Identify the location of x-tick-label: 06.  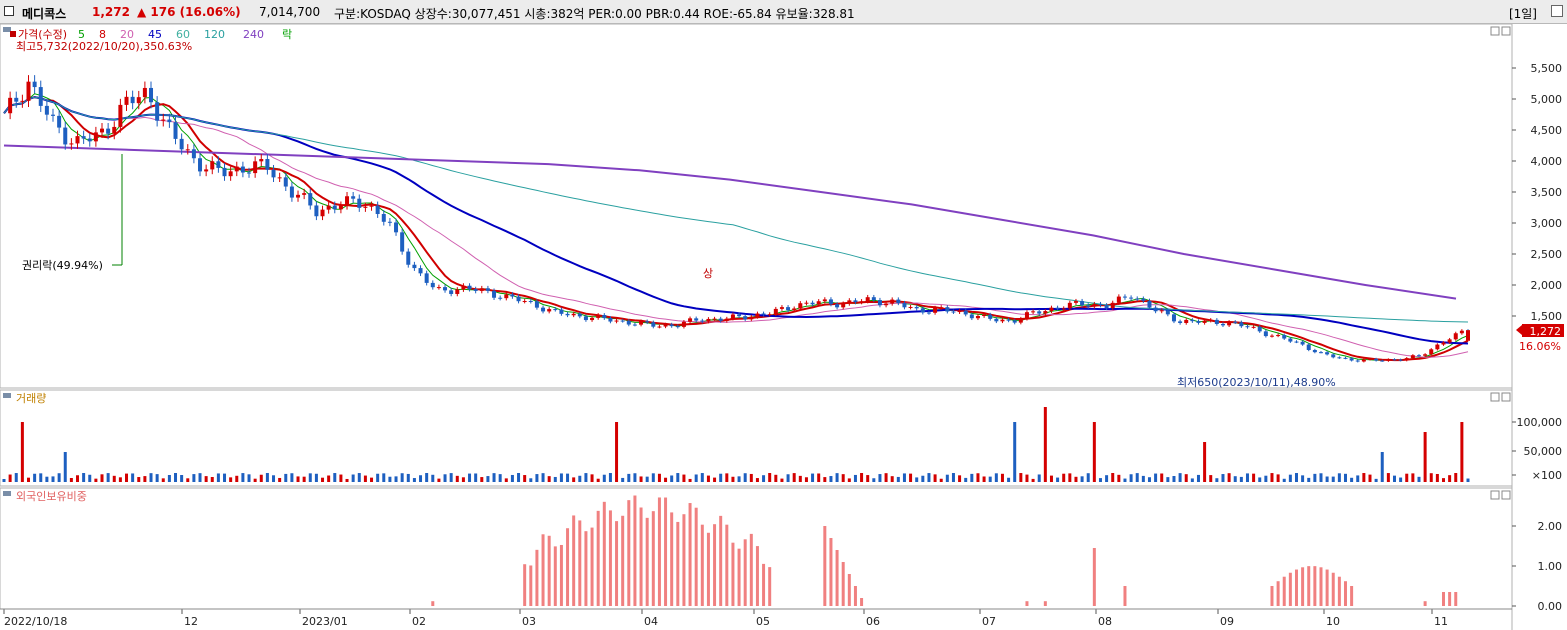
(873, 621).